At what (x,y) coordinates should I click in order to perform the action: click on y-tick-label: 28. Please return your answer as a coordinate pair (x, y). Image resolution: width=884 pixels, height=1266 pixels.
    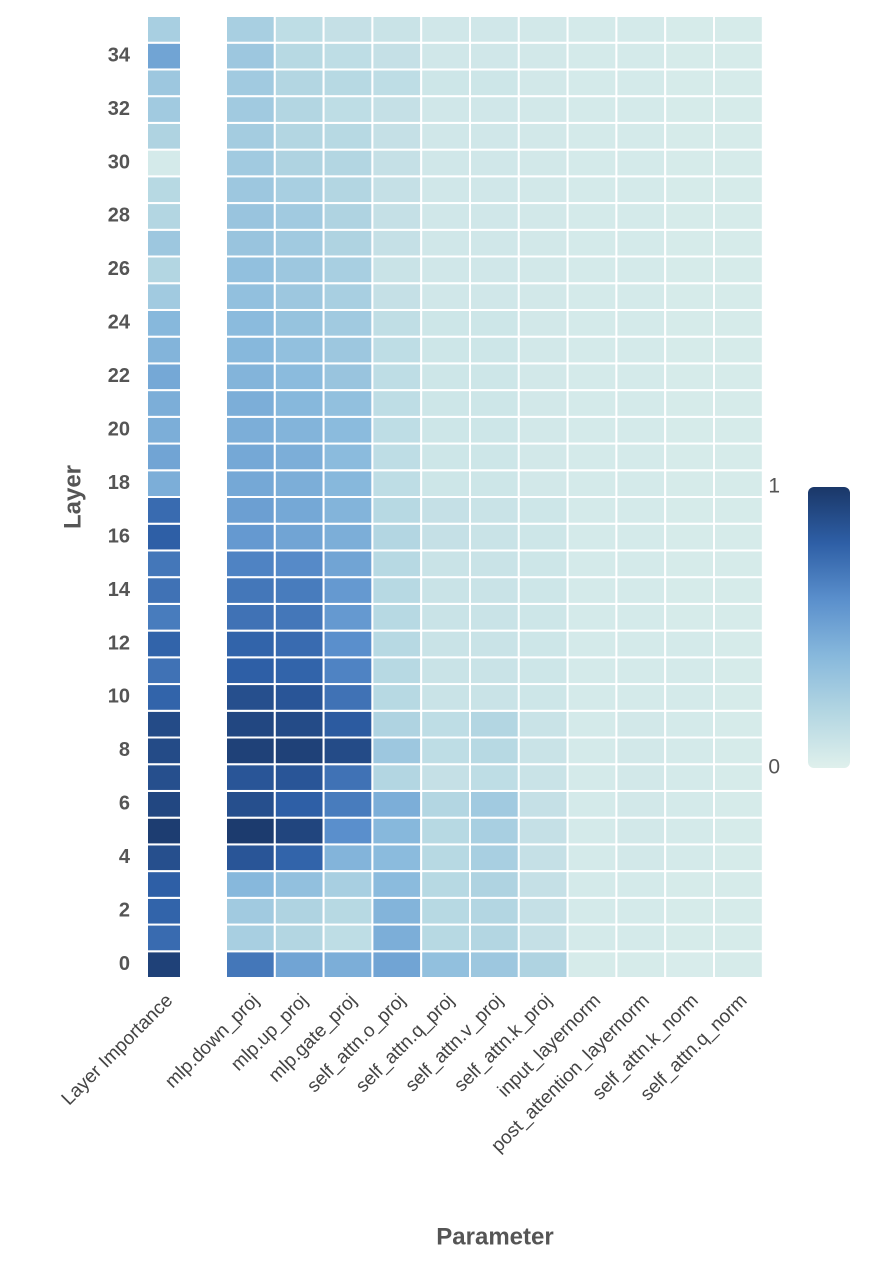
    Looking at the image, I should click on (119, 216).